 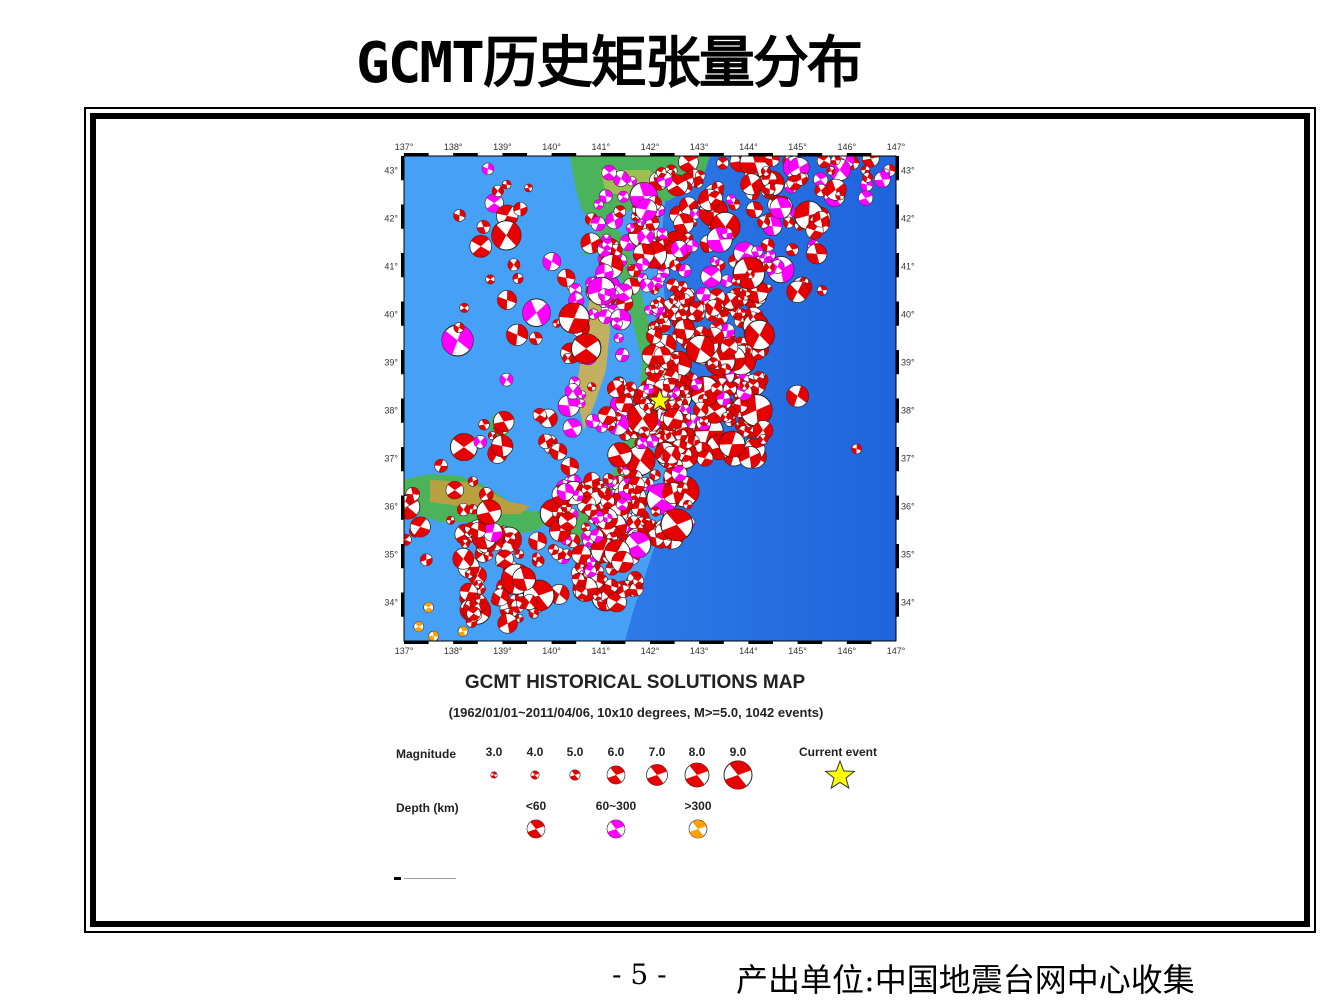 What do you see at coordinates (660, 399) in the screenshot?
I see `current-event-marker` at bounding box center [660, 399].